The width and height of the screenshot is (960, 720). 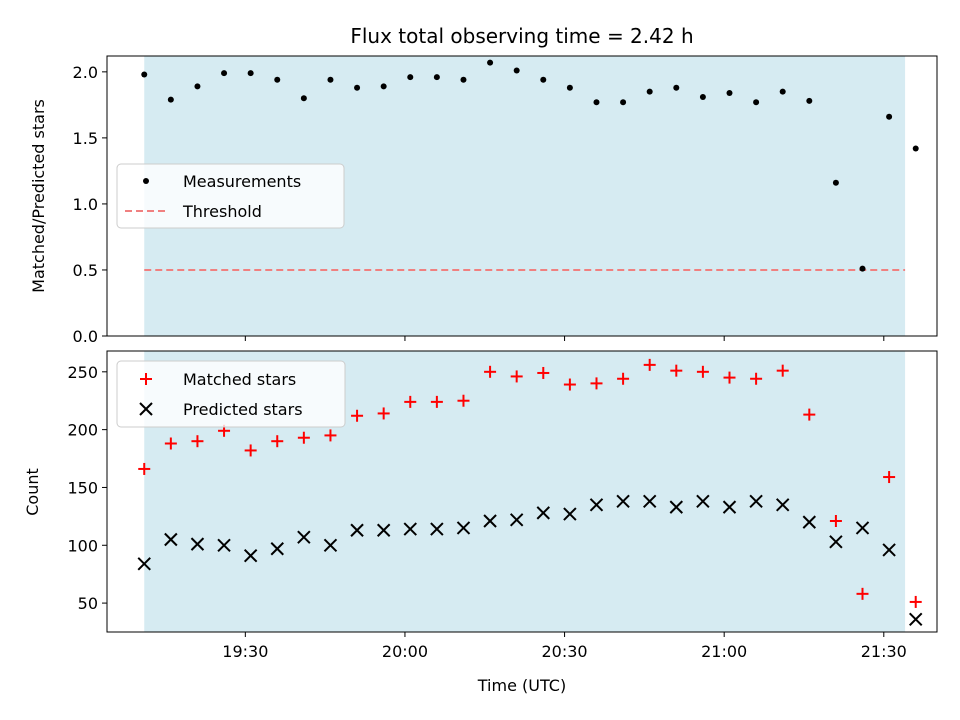 I want to click on top-x-ticks, so click(x=564, y=338).